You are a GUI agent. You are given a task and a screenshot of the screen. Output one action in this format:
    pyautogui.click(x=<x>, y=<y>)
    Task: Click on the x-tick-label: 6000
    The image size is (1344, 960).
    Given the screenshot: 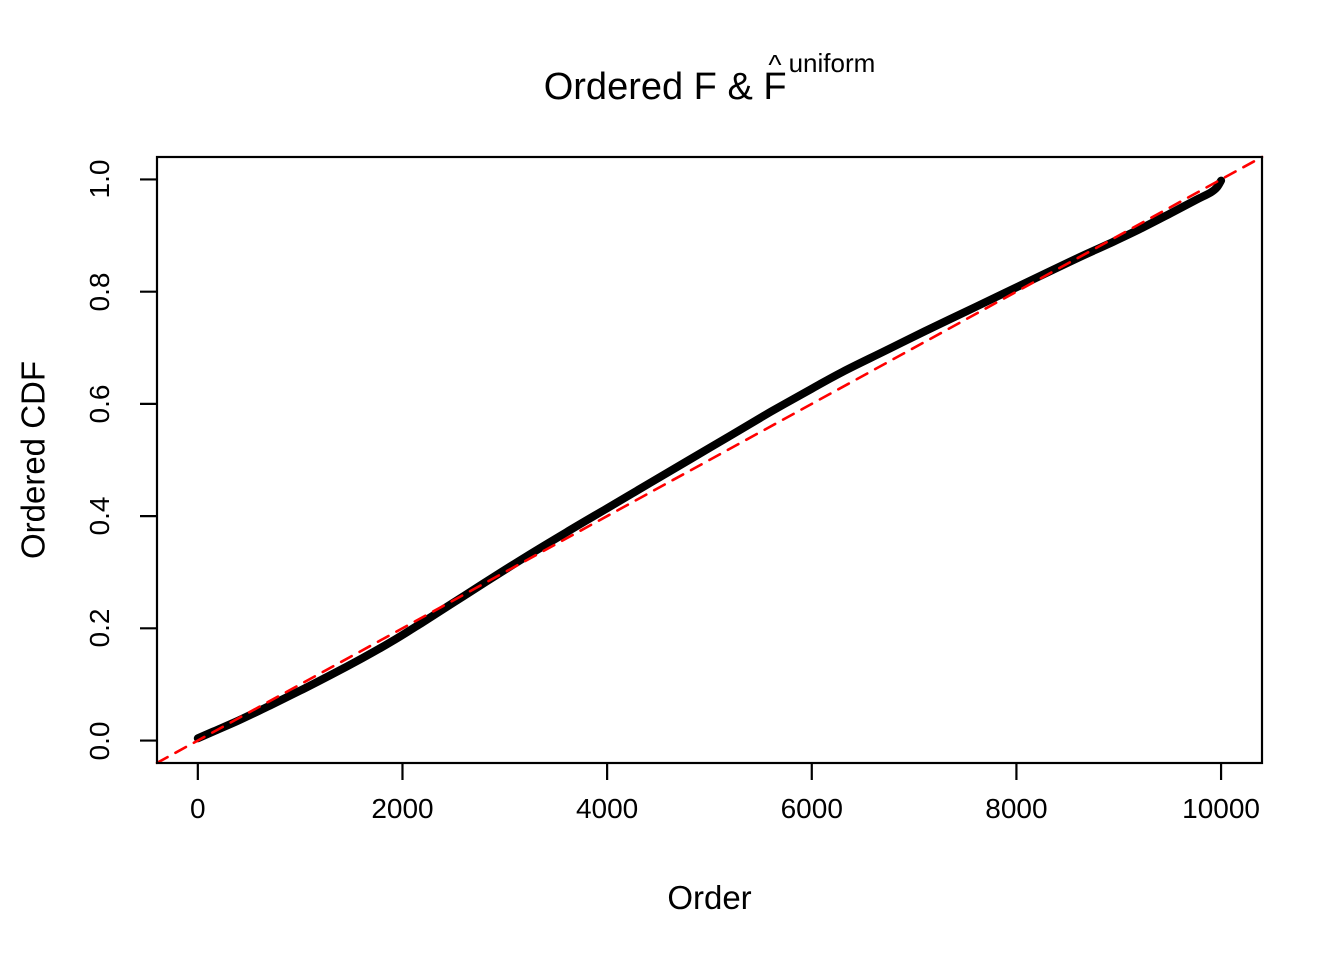 What is the action you would take?
    pyautogui.click(x=811, y=808)
    